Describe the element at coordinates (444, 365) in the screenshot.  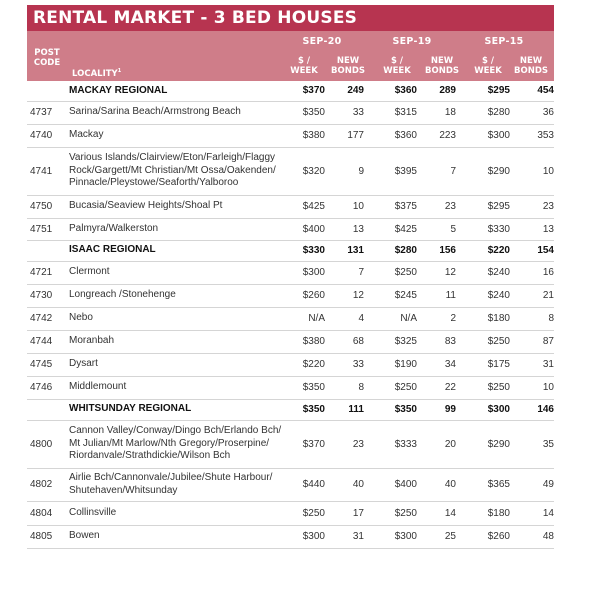
I see `sep19-bonds-cell: 34` at that location.